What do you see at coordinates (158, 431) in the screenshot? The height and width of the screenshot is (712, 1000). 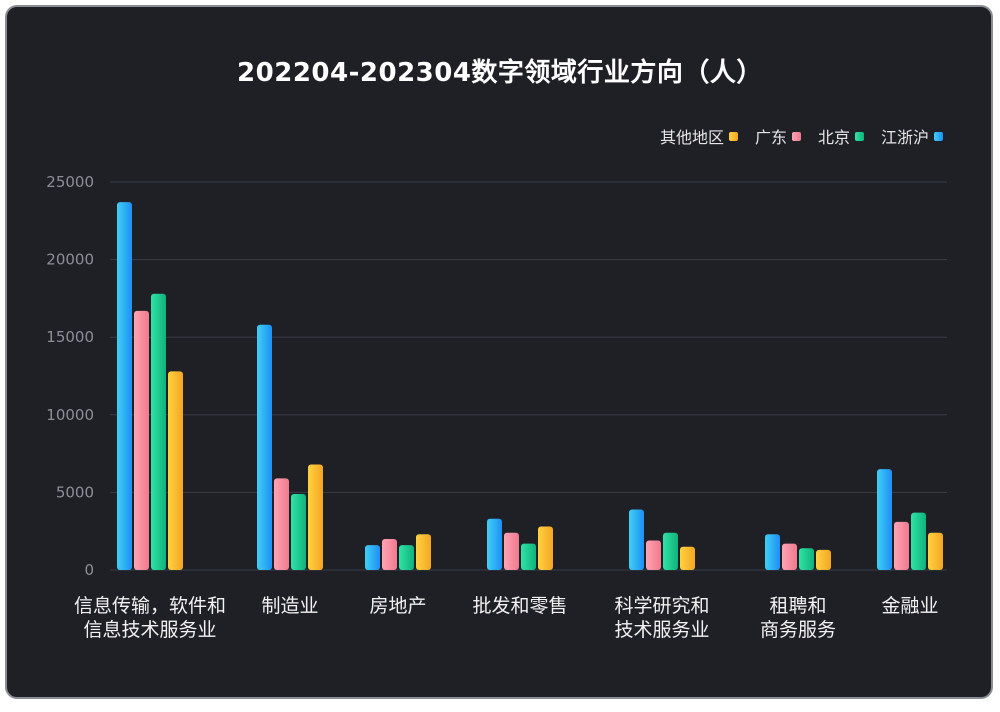 I see `bar-北京-0` at bounding box center [158, 431].